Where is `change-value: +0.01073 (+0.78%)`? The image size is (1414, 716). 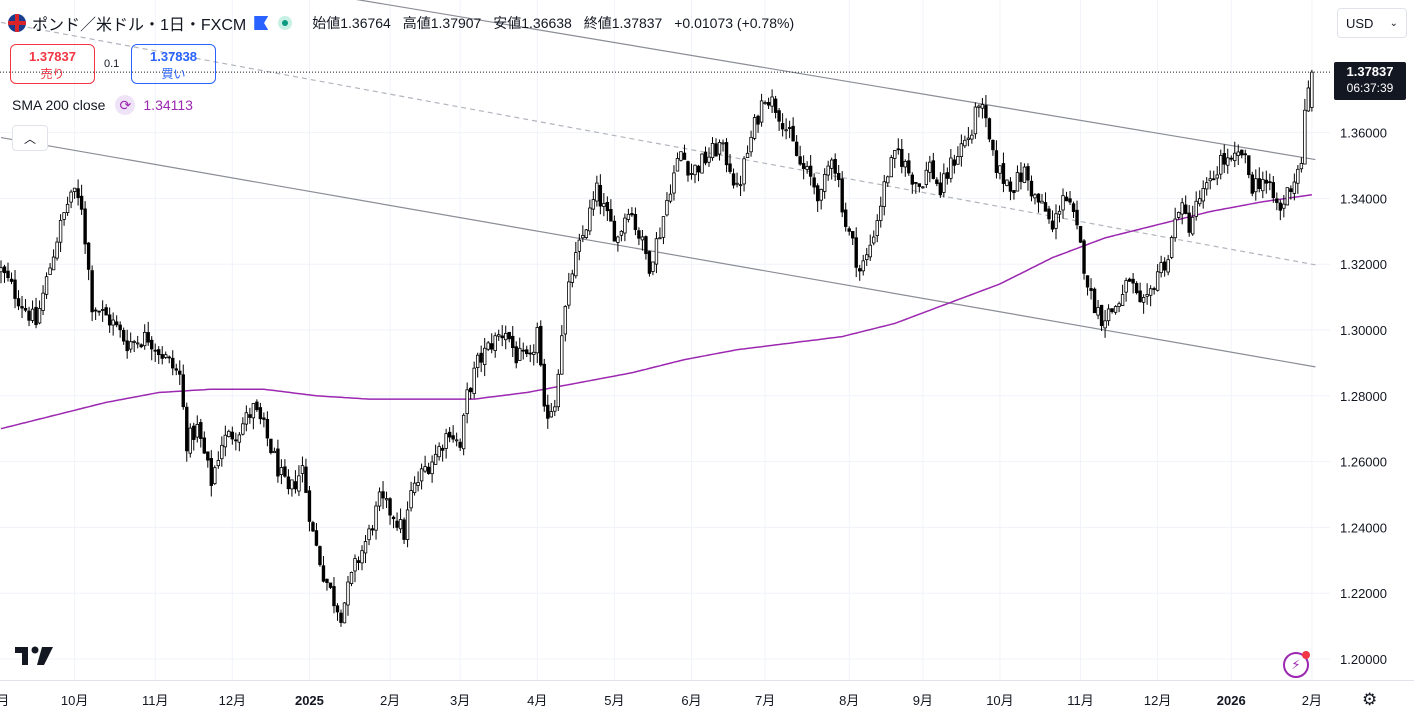
change-value: +0.01073 (+0.78%) is located at coordinates (734, 23).